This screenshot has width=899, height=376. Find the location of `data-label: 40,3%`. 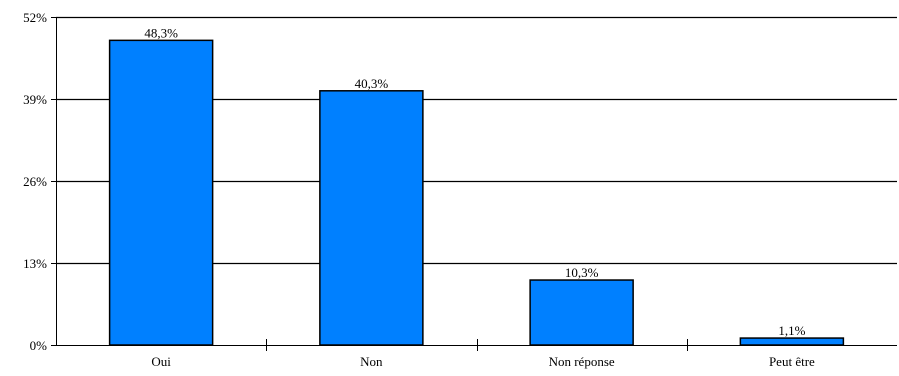

data-label: 40,3% is located at coordinates (372, 83).